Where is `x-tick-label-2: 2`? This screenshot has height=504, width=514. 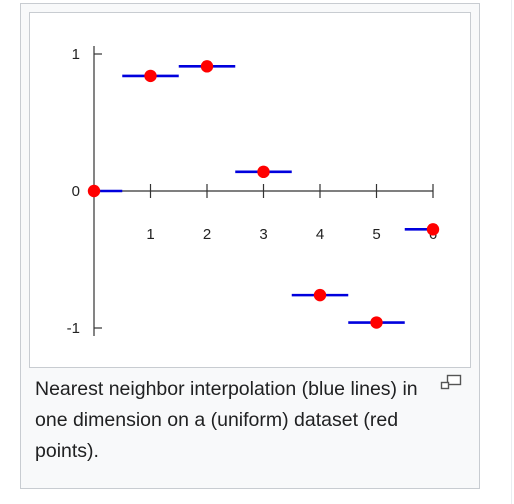 x-tick-label-2: 2 is located at coordinates (207, 234).